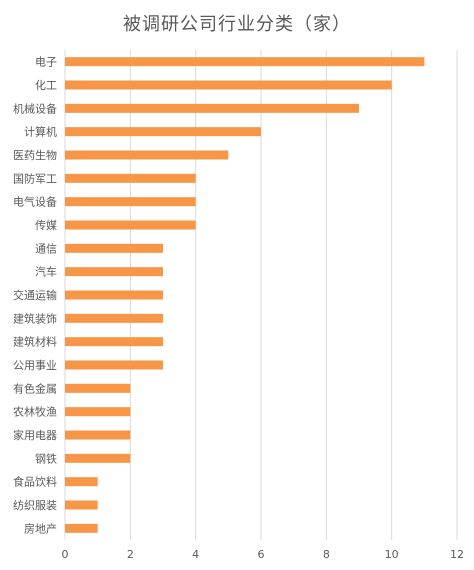  Describe the element at coordinates (46, 248) in the screenshot. I see `category-label-8: 通信` at that location.